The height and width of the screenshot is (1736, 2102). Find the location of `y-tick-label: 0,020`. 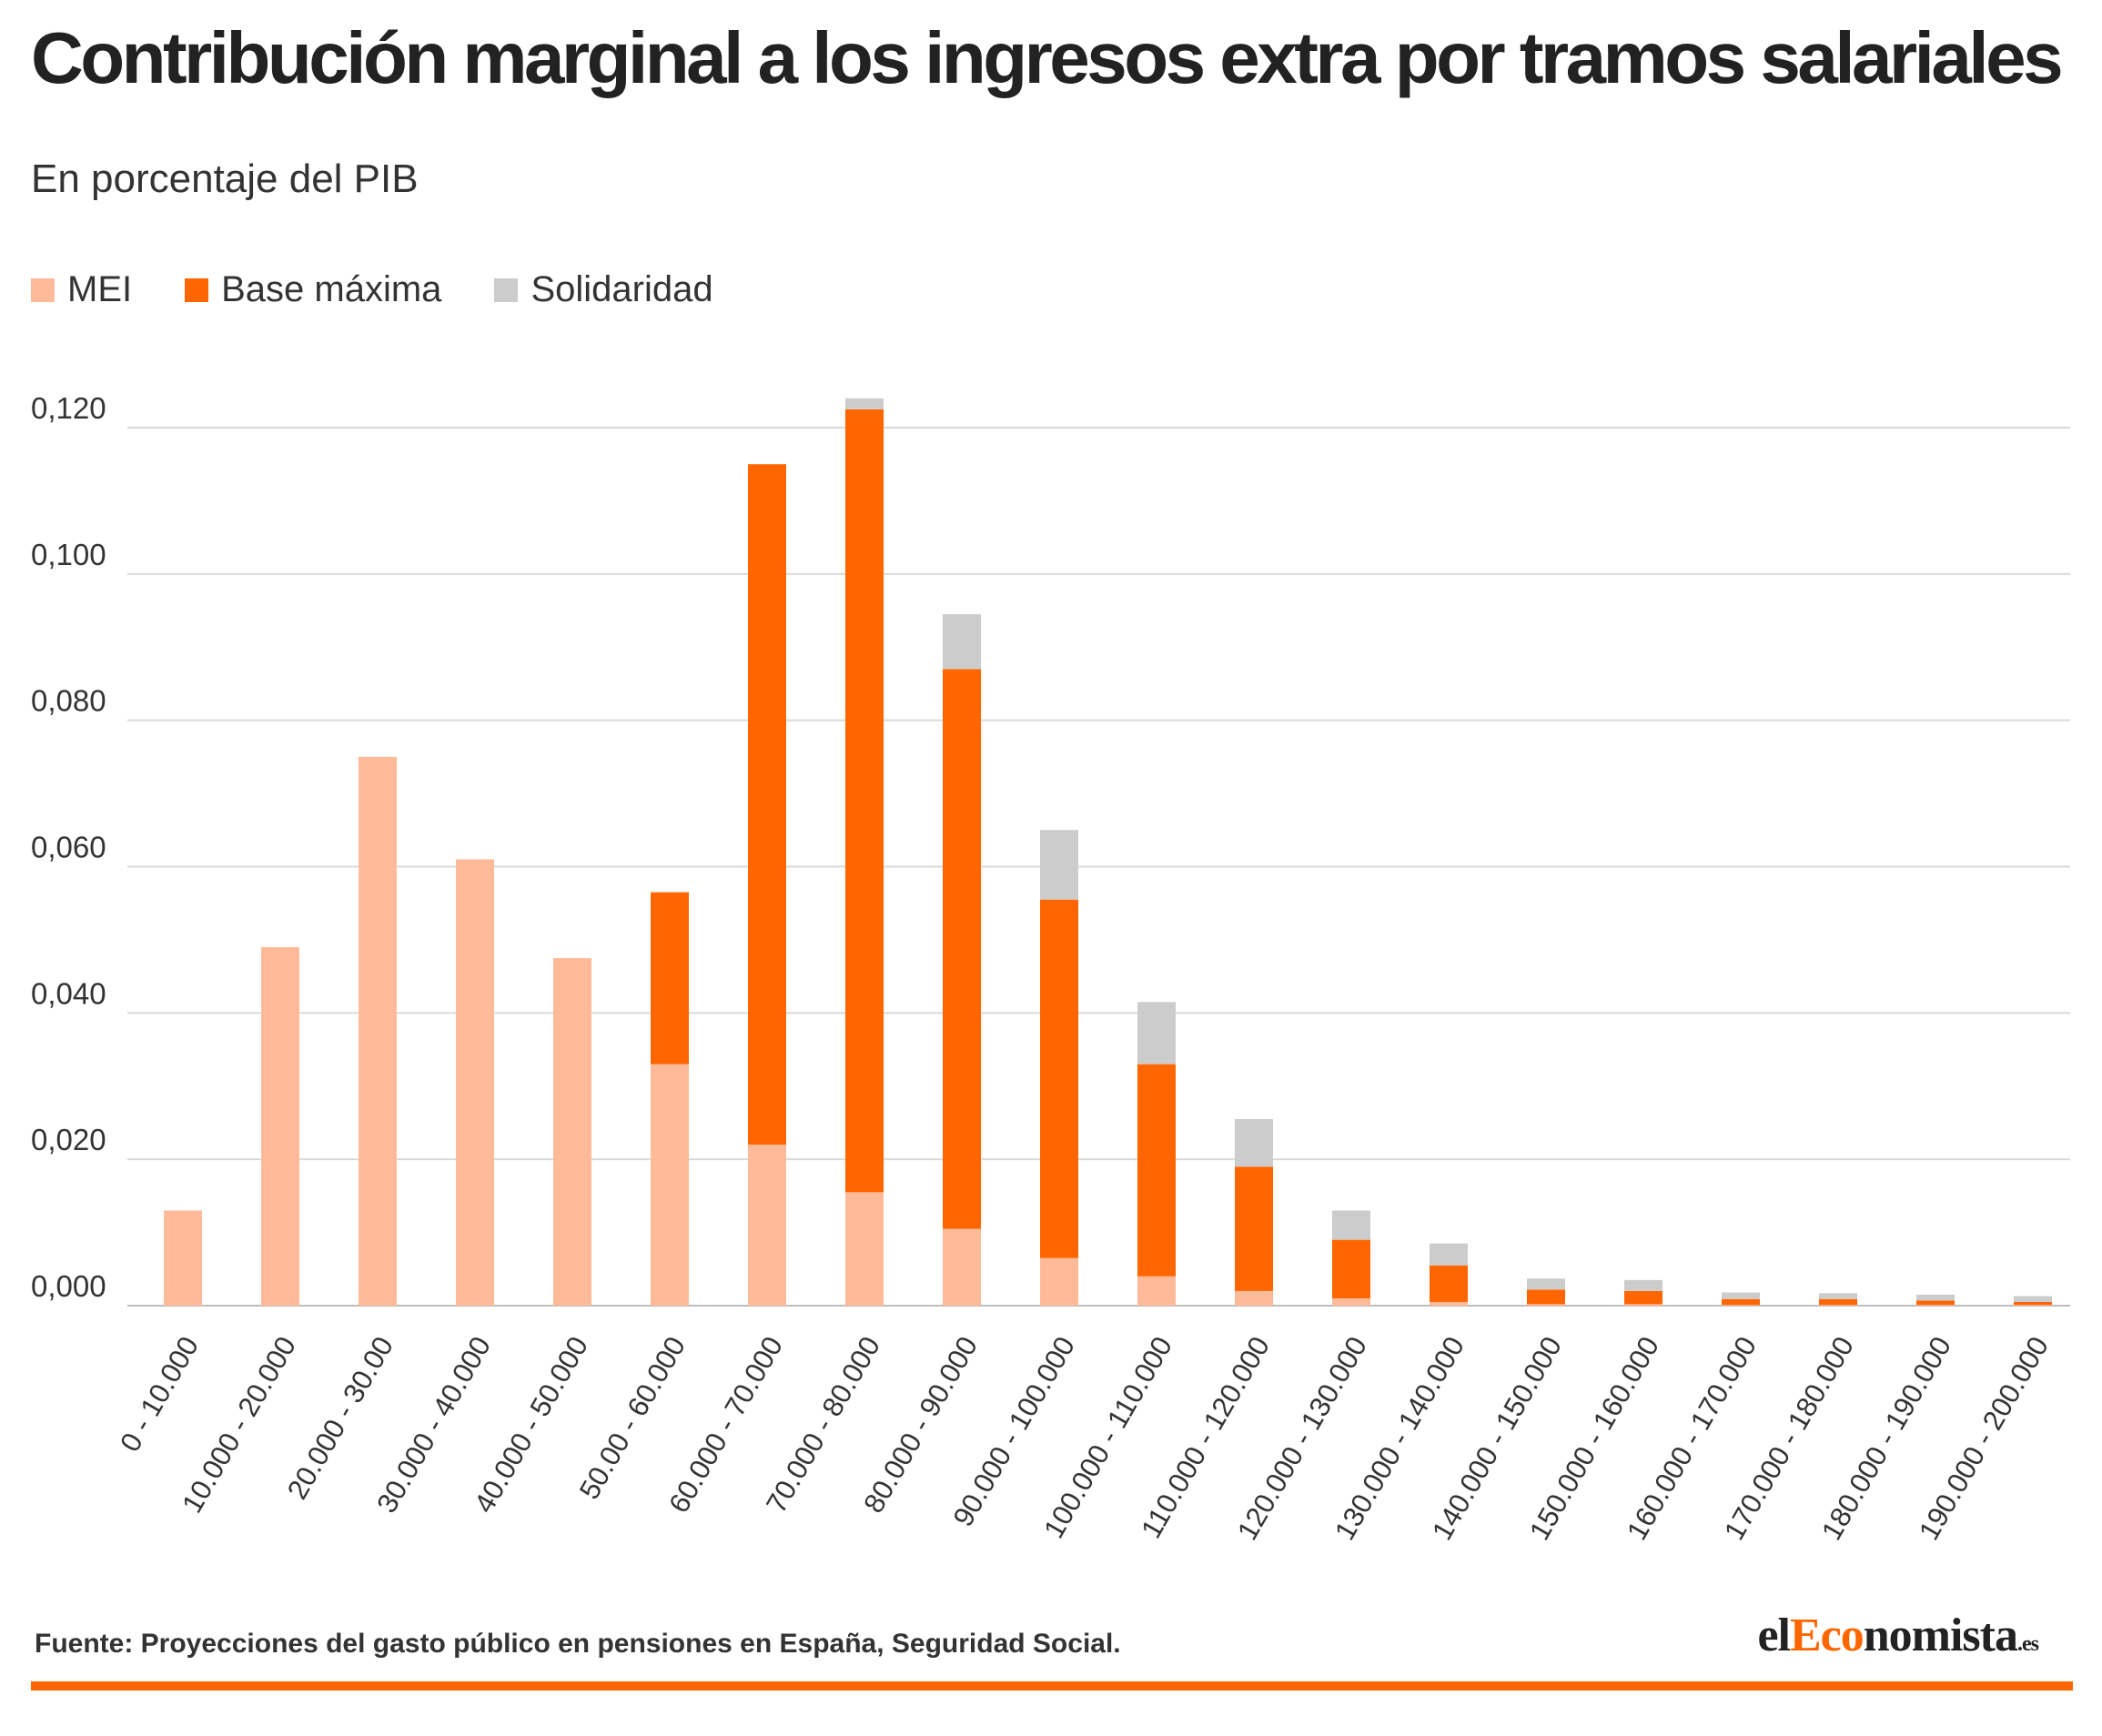

y-tick-label: 0,020 is located at coordinates (68, 1139).